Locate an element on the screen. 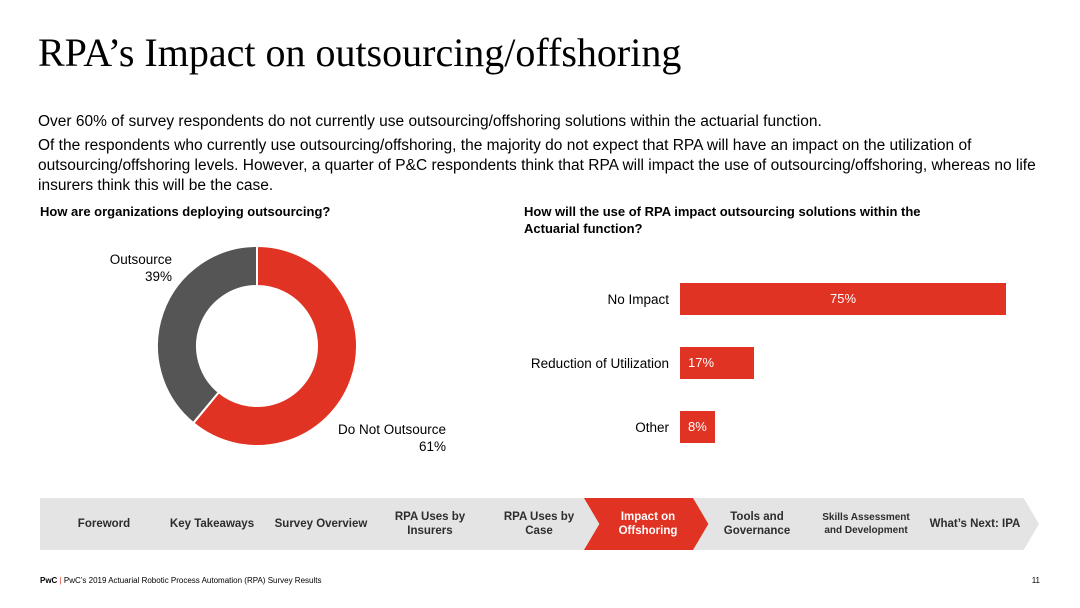 This screenshot has height=608, width=1080. nav-item-key-takeaways: Key Takeaways is located at coordinates (212, 524).